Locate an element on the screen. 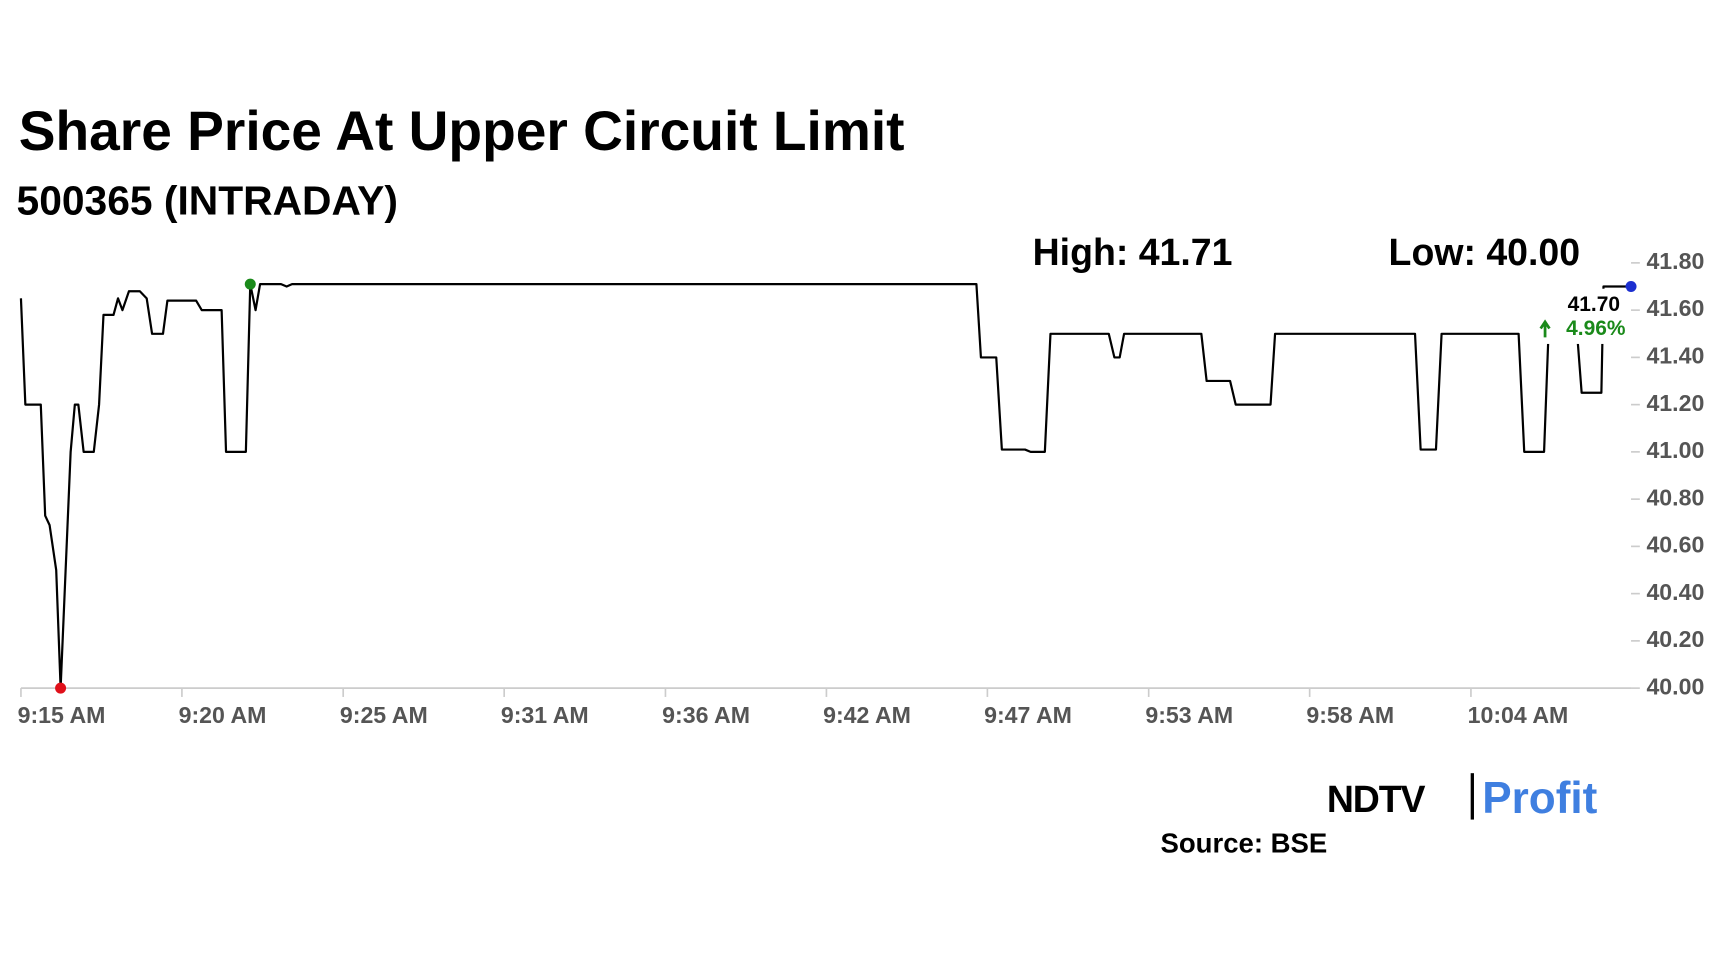 The width and height of the screenshot is (1728, 972). y-tick-label: 41.00 is located at coordinates (1675, 450).